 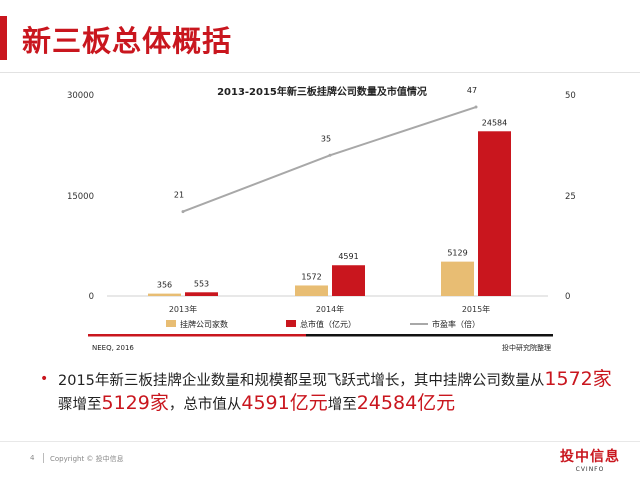 I want to click on x-tick-label: 2015年, so click(x=476, y=309).